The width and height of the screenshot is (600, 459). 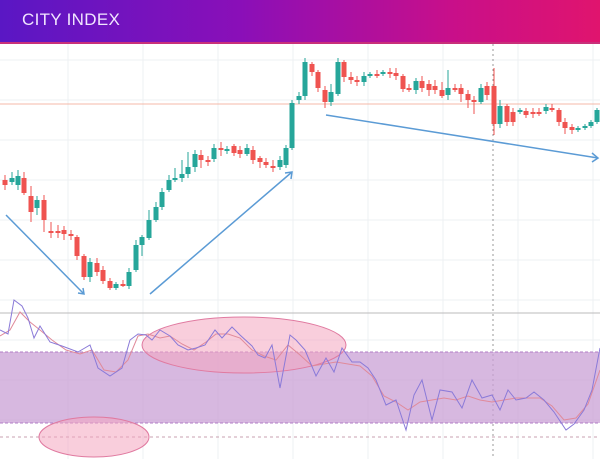 I want to click on downtrend-arrow-left, so click(x=45, y=254).